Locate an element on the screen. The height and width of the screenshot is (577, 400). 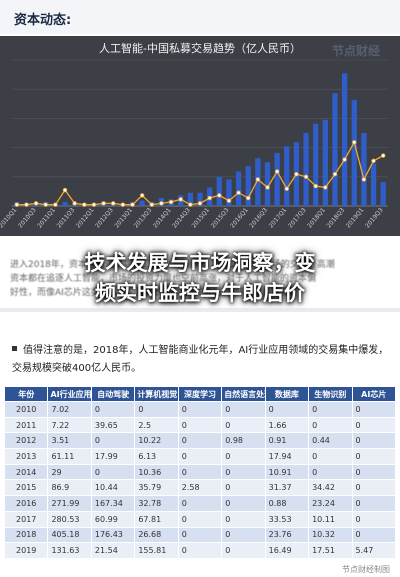
value-cell: 280.53 is located at coordinates (69, 519).